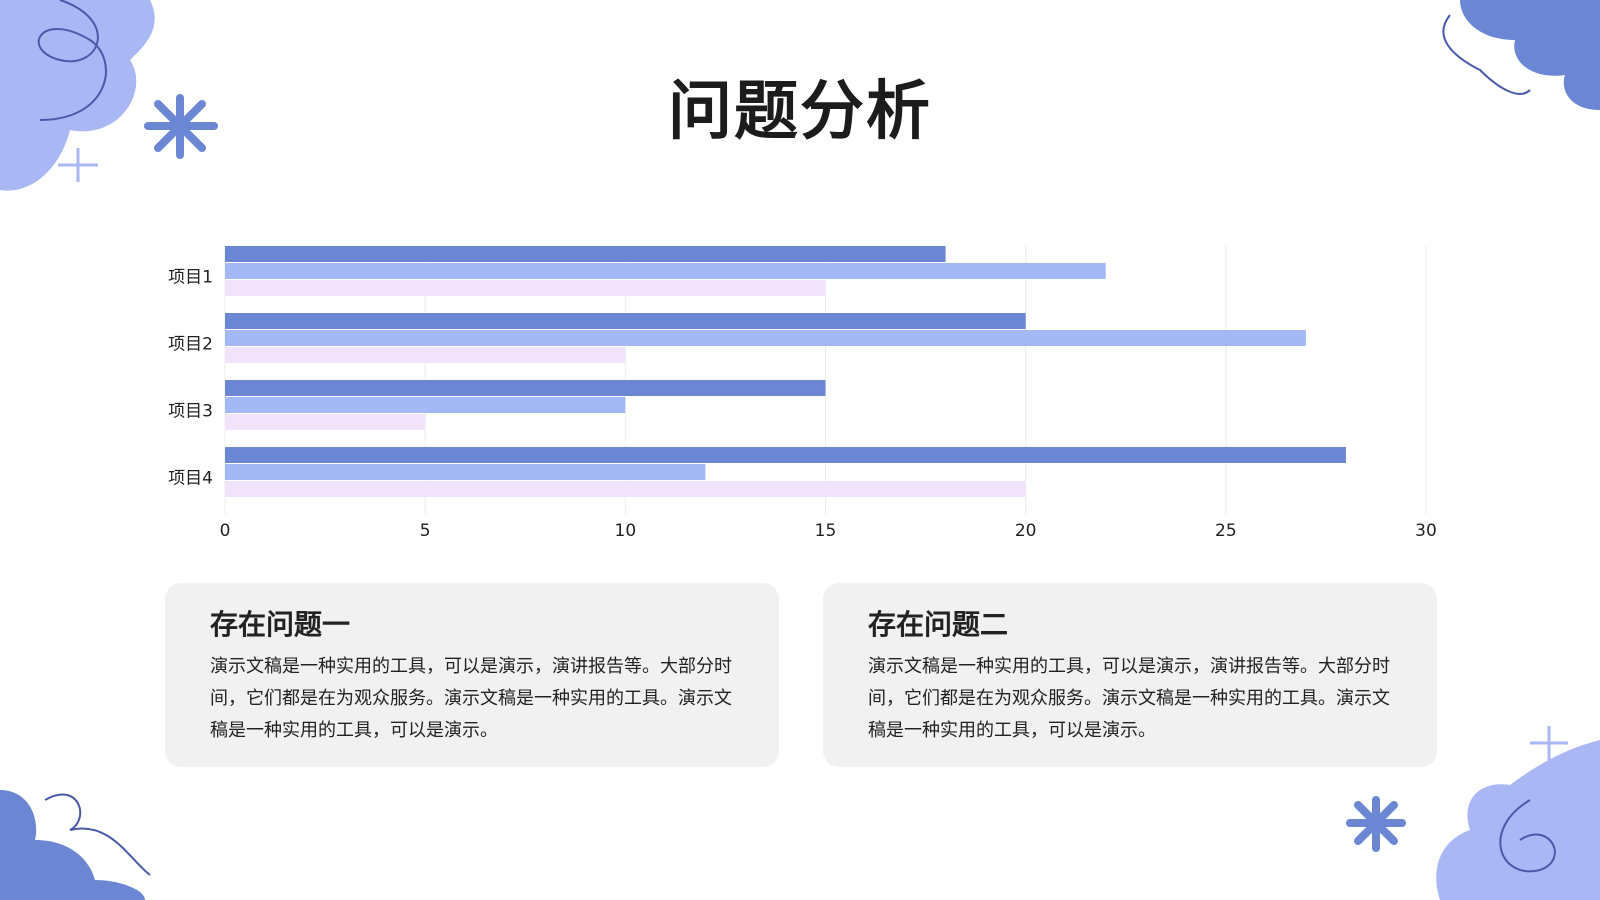  I want to click on slide-title: 问题分析, so click(800, 112).